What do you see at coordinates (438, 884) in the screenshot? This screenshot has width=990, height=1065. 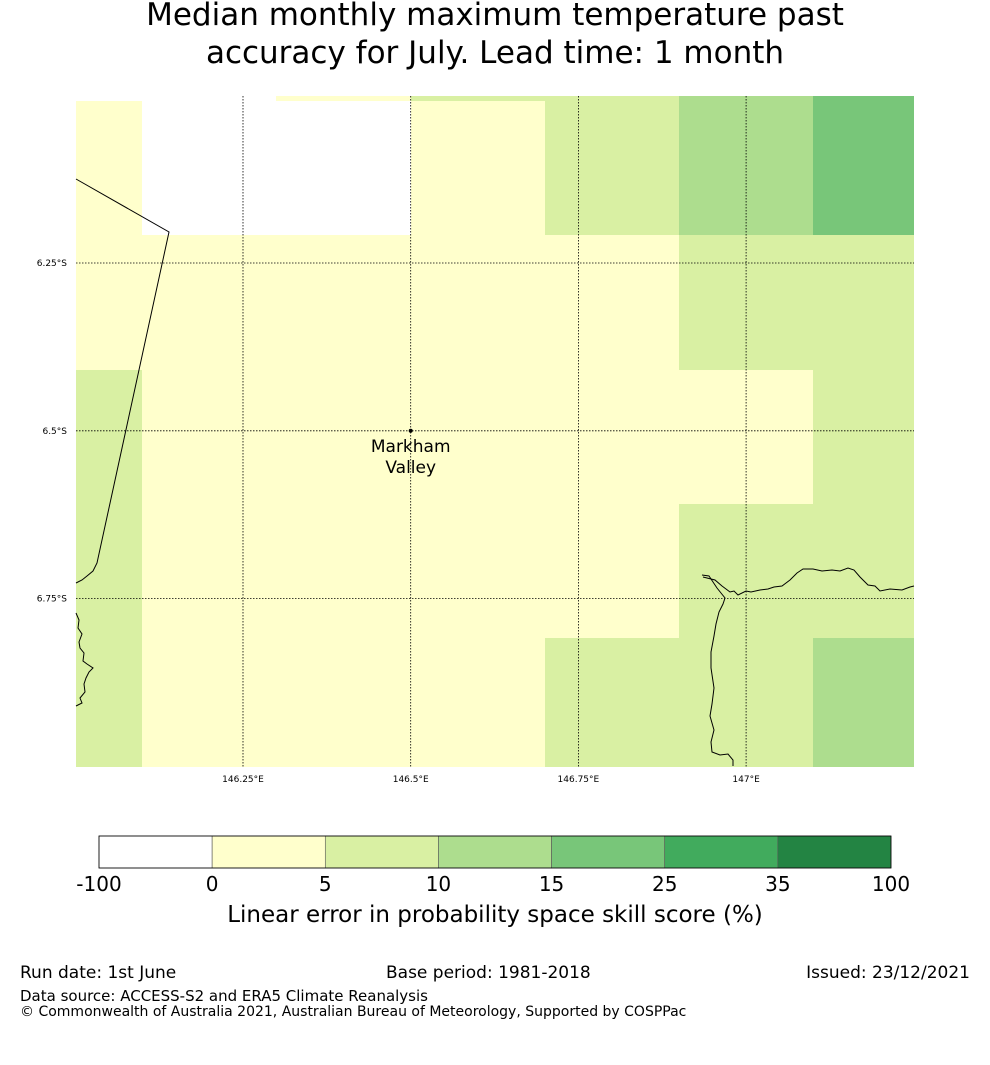 I see `colorbar-tick-label: 10` at bounding box center [438, 884].